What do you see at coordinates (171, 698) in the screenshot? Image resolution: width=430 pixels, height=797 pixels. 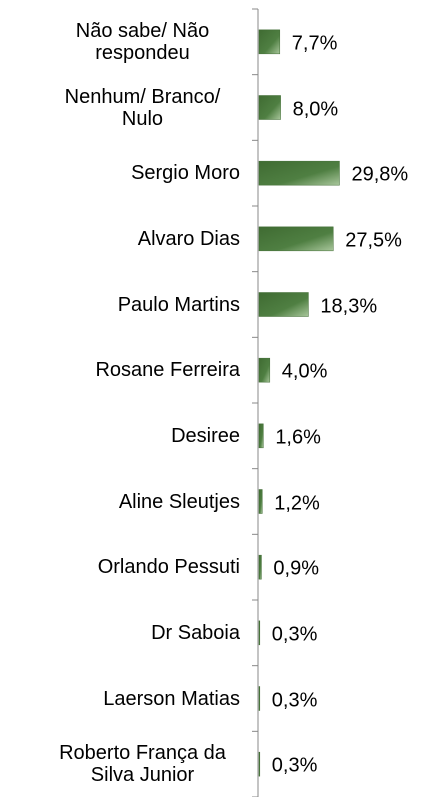 I see `category-label: Laerson Matias` at bounding box center [171, 698].